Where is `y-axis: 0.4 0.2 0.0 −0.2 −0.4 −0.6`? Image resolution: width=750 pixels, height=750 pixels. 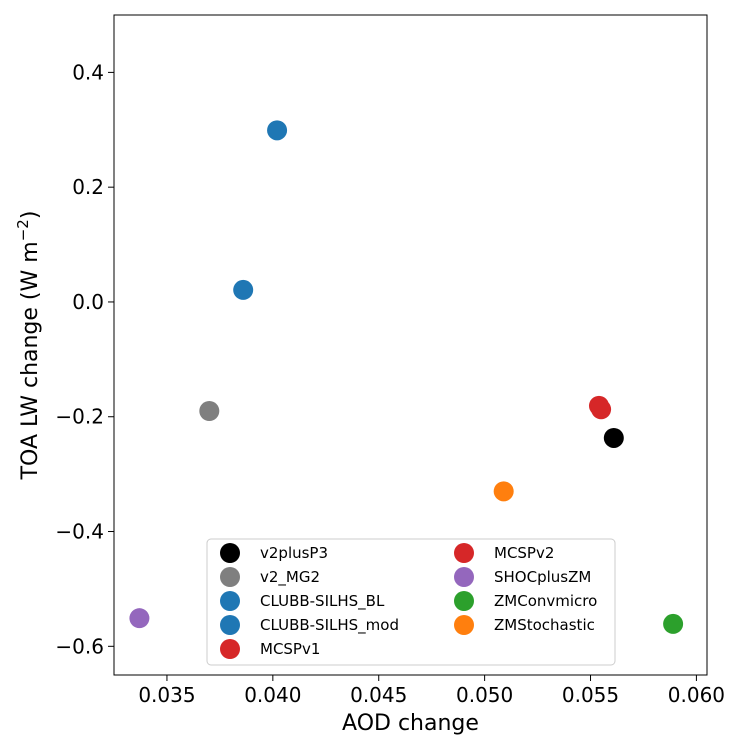 y-axis: 0.4 0.2 0.0 −0.2 −0.4 −0.6 is located at coordinates (84, 359).